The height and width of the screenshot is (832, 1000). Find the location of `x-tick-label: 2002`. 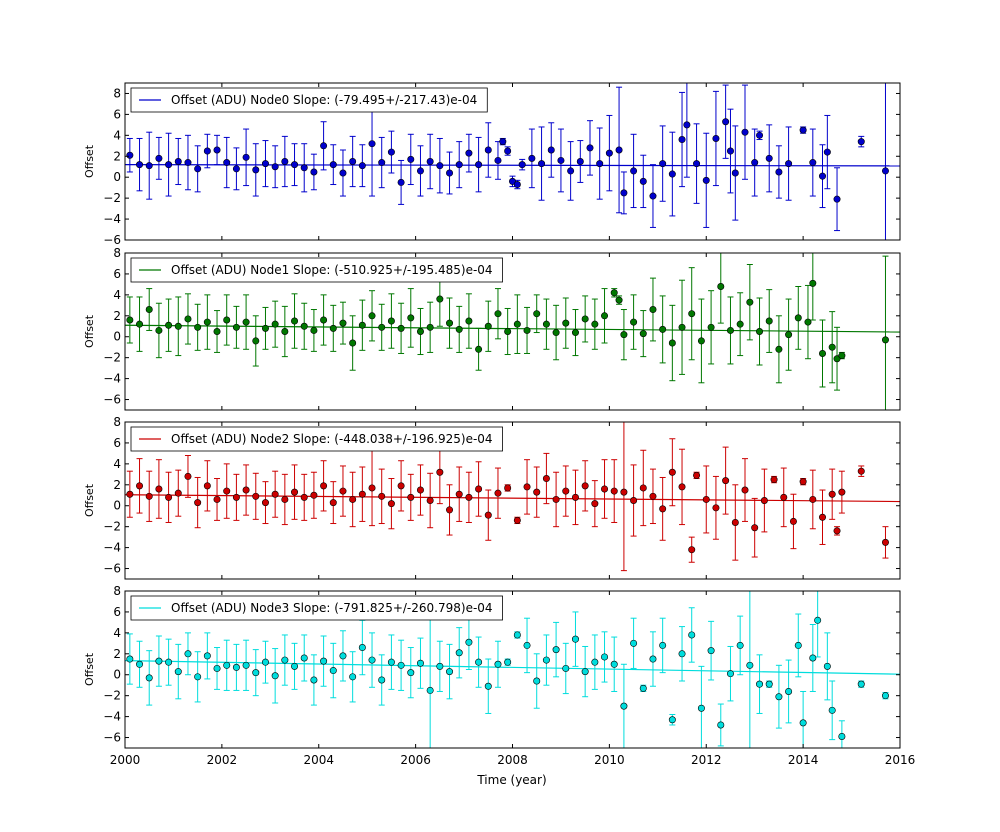

x-tick-label: 2002 is located at coordinates (222, 760).